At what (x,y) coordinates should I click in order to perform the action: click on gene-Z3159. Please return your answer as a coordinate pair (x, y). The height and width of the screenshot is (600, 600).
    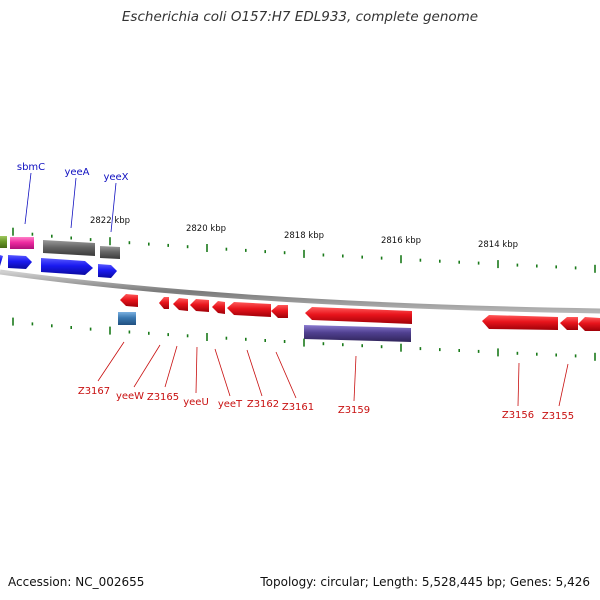
    Looking at the image, I should click on (358, 315).